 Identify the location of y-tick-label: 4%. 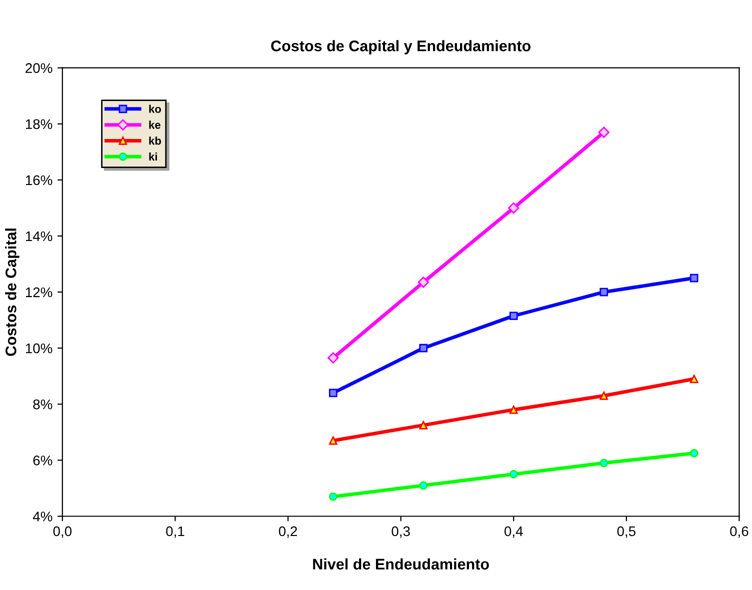
(42, 517).